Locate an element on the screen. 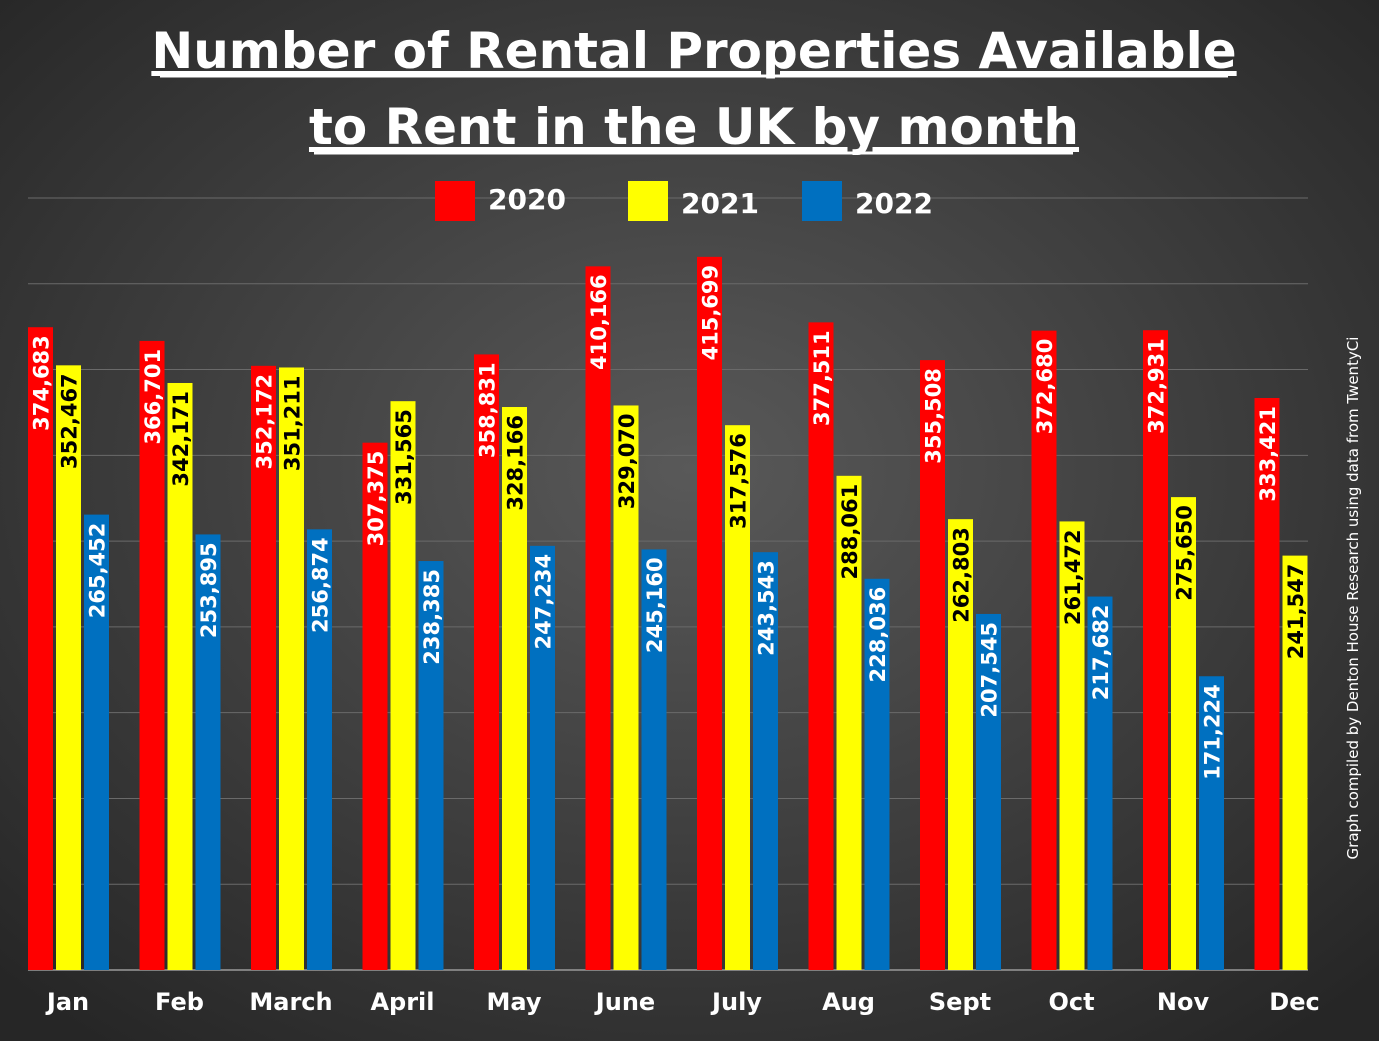  x-tick-label: June is located at coordinates (624, 1002).